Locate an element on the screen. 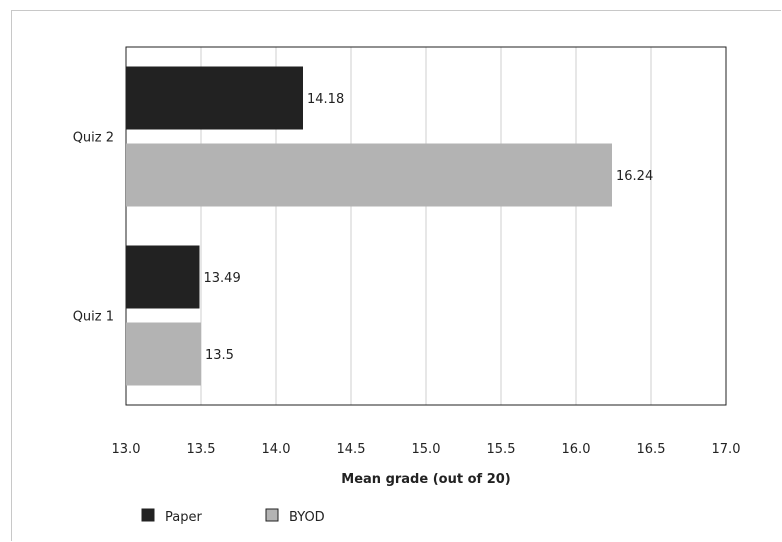  data-label: 16.24 is located at coordinates (634, 176).